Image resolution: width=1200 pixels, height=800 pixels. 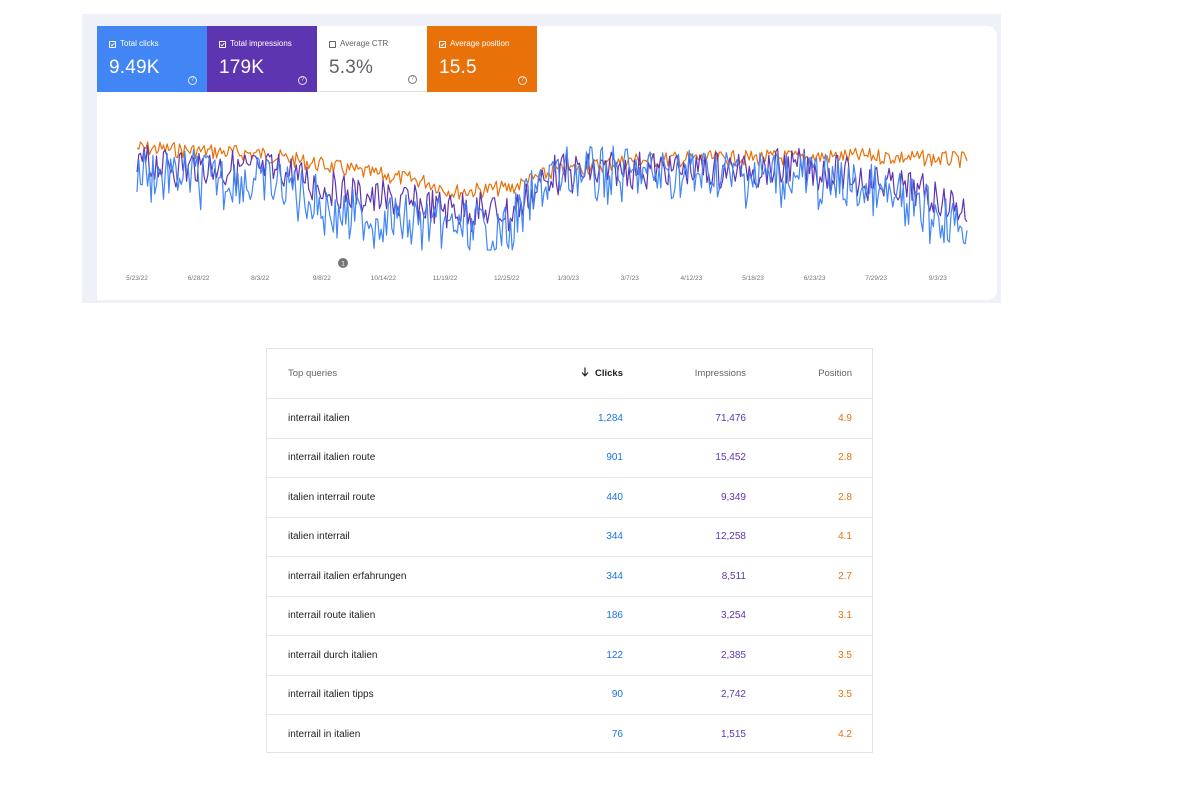 I want to click on annotation-label: 1, so click(x=343, y=264).